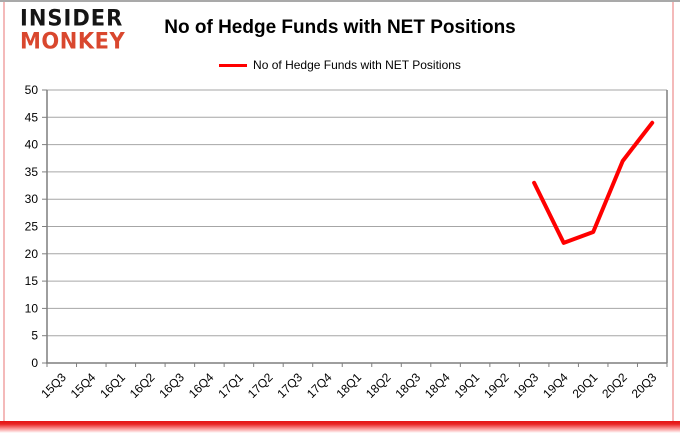 The image size is (680, 433). I want to click on x-axis-label: 16Q2, so click(142, 385).